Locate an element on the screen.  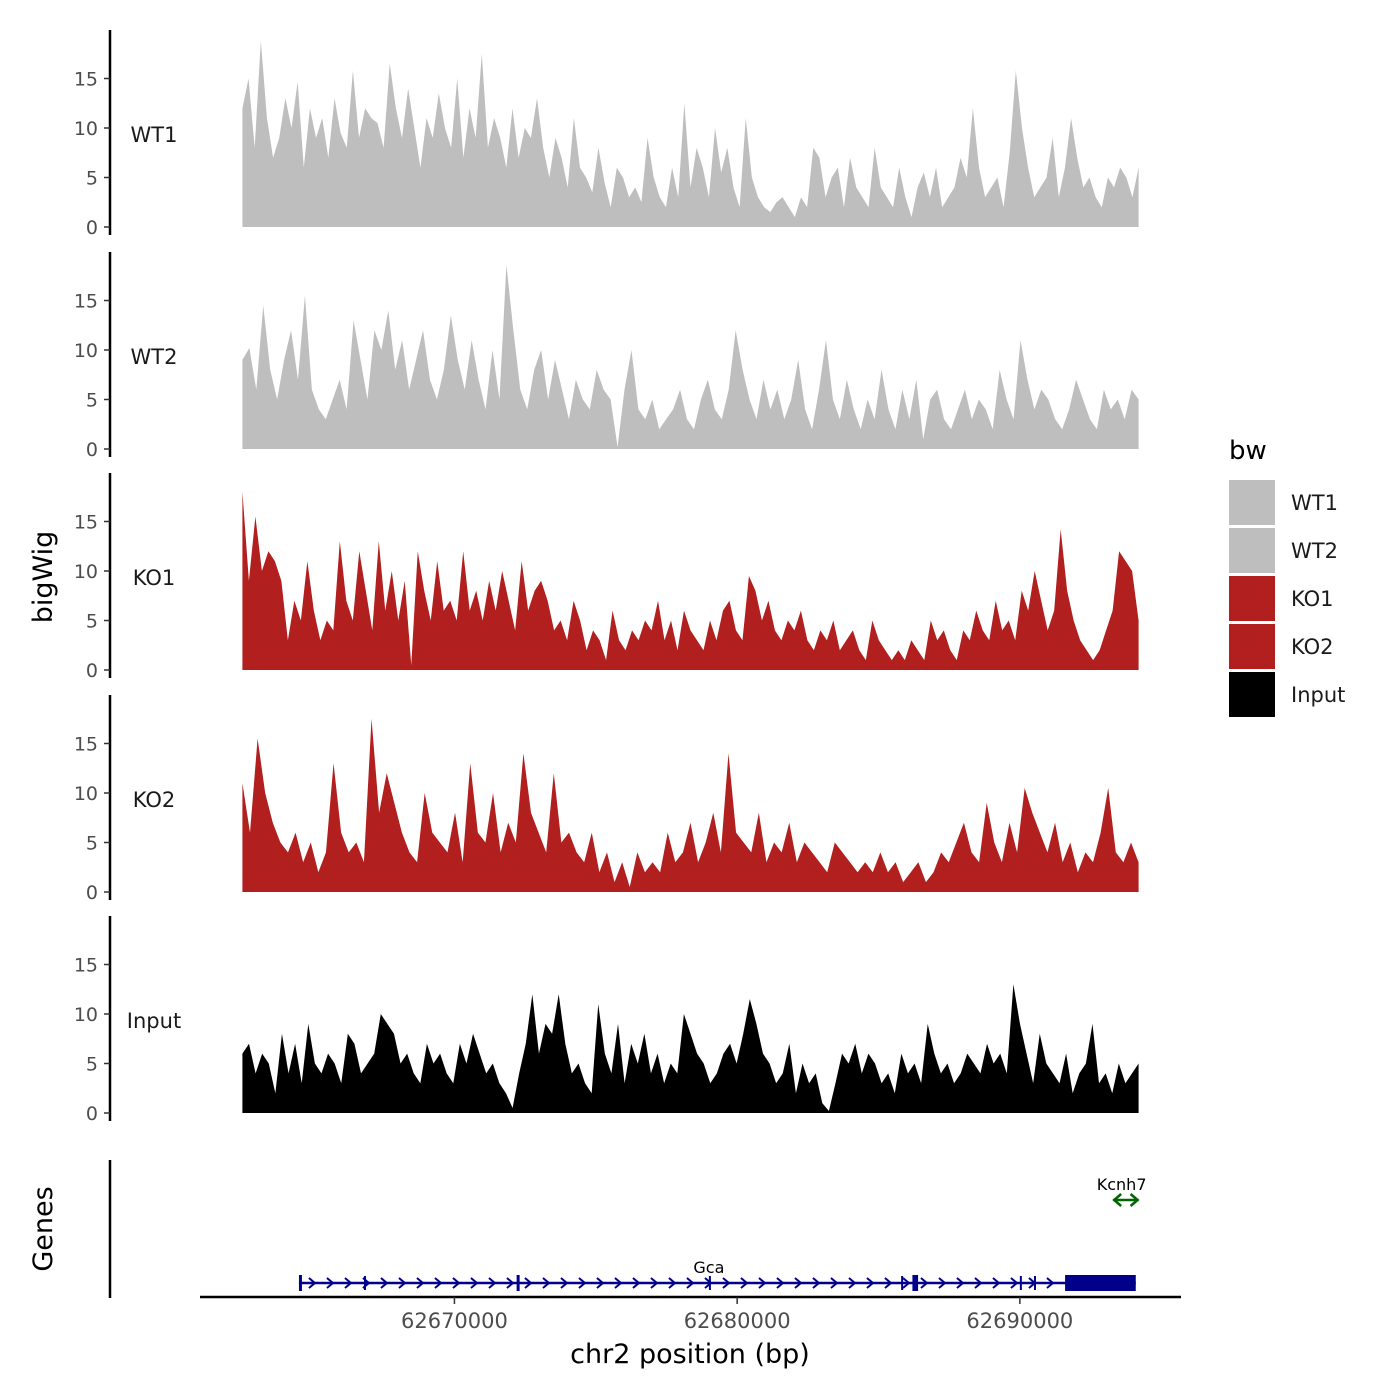
x-tick-label: 62680000 is located at coordinates (737, 1321).